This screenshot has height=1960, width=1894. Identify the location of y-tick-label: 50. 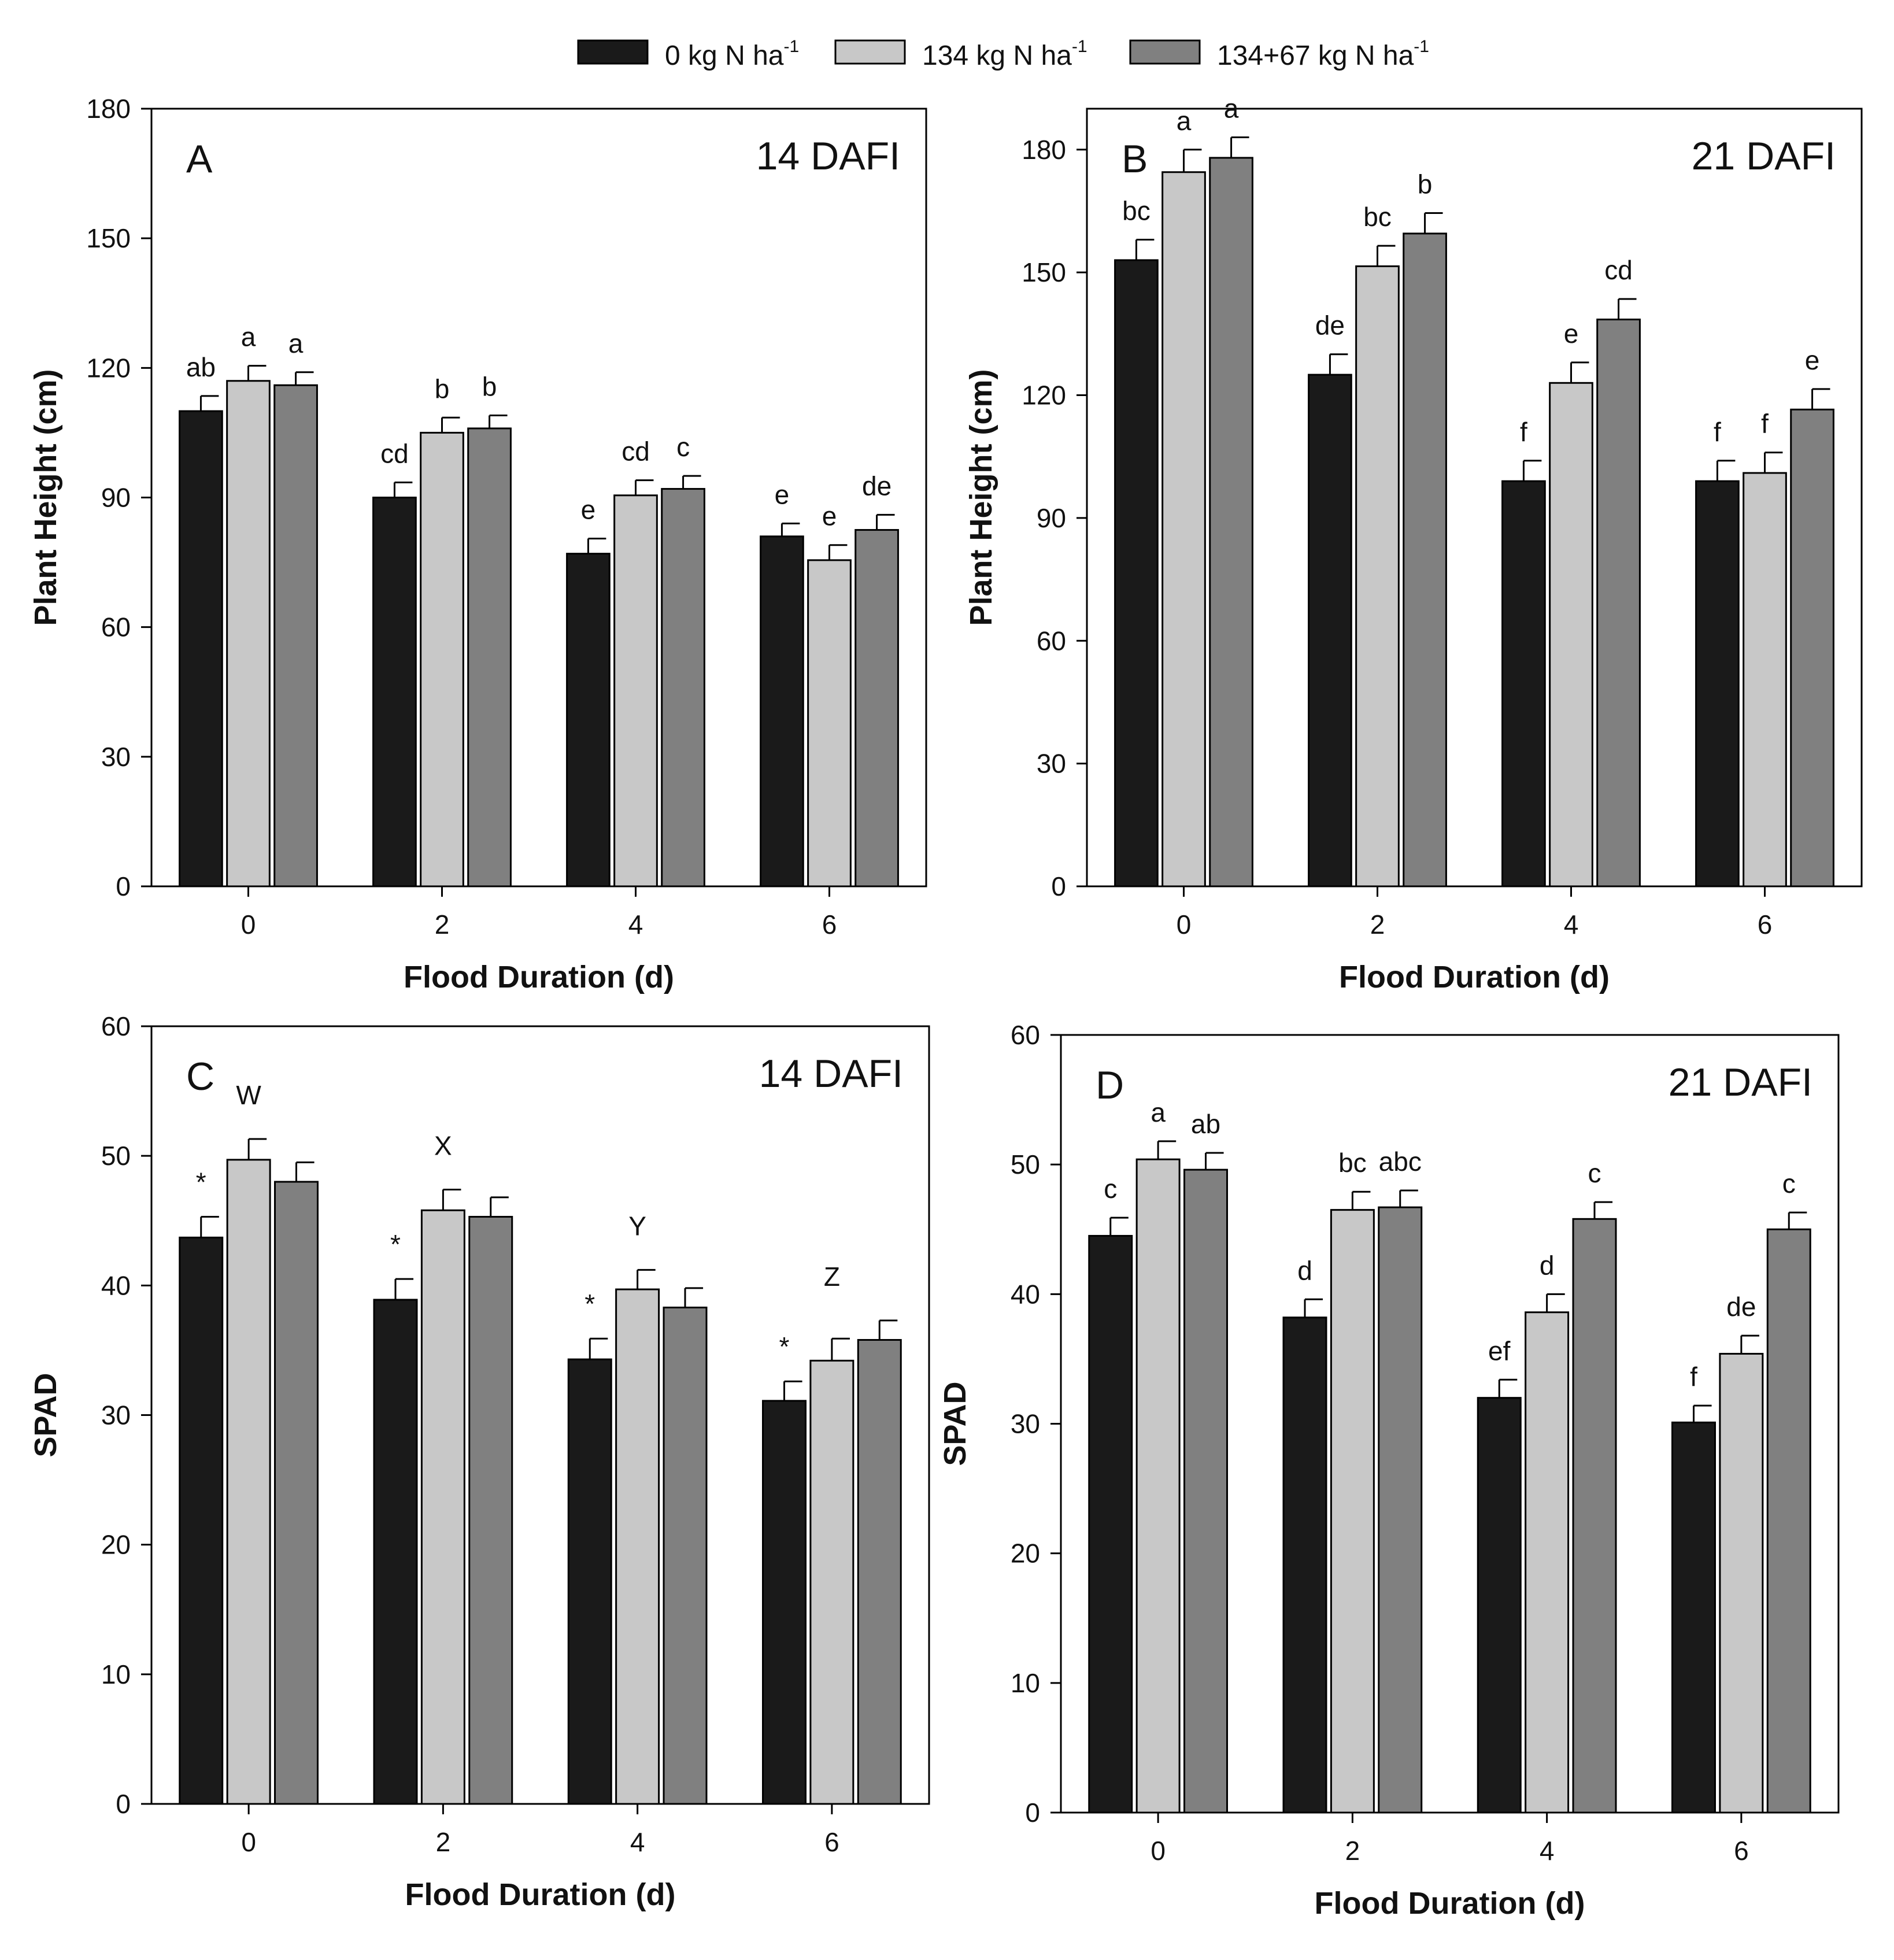
(116, 1156).